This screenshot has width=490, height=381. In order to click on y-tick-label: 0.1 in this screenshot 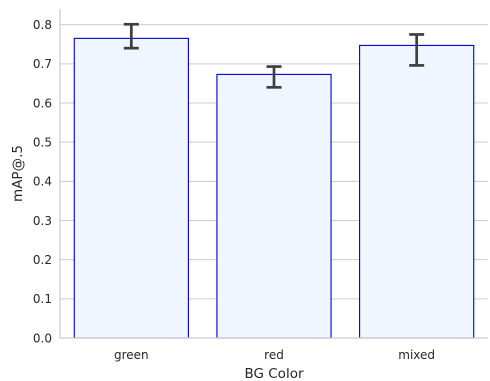, I will do `click(42, 299)`.